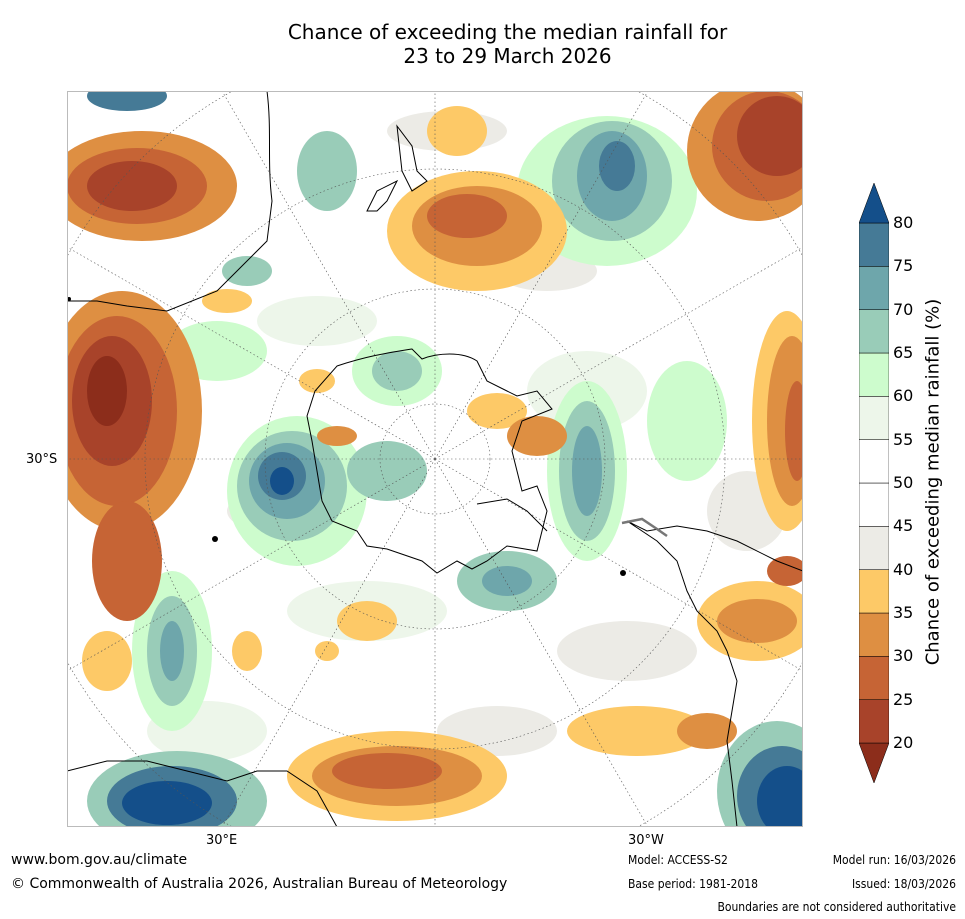  What do you see at coordinates (644, 527) in the screenshot?
I see `tierra-del-fuego` at bounding box center [644, 527].